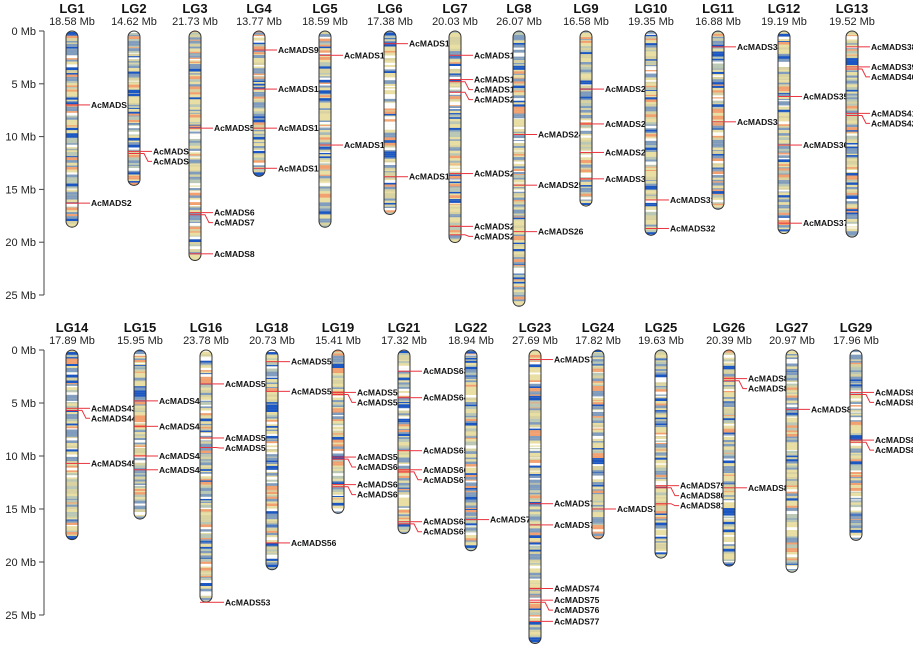 This screenshot has width=913, height=651. I want to click on gene-label: AcMADS28, so click(628, 124).